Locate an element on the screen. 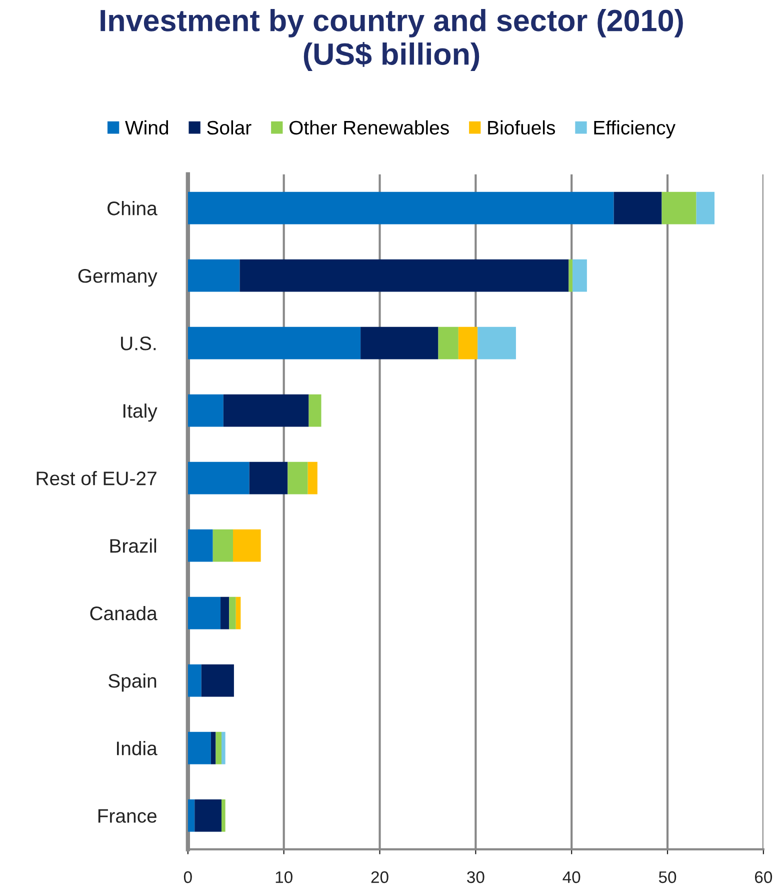 This screenshot has height=894, width=783. y-tick-label: Italy is located at coordinates (141, 413).